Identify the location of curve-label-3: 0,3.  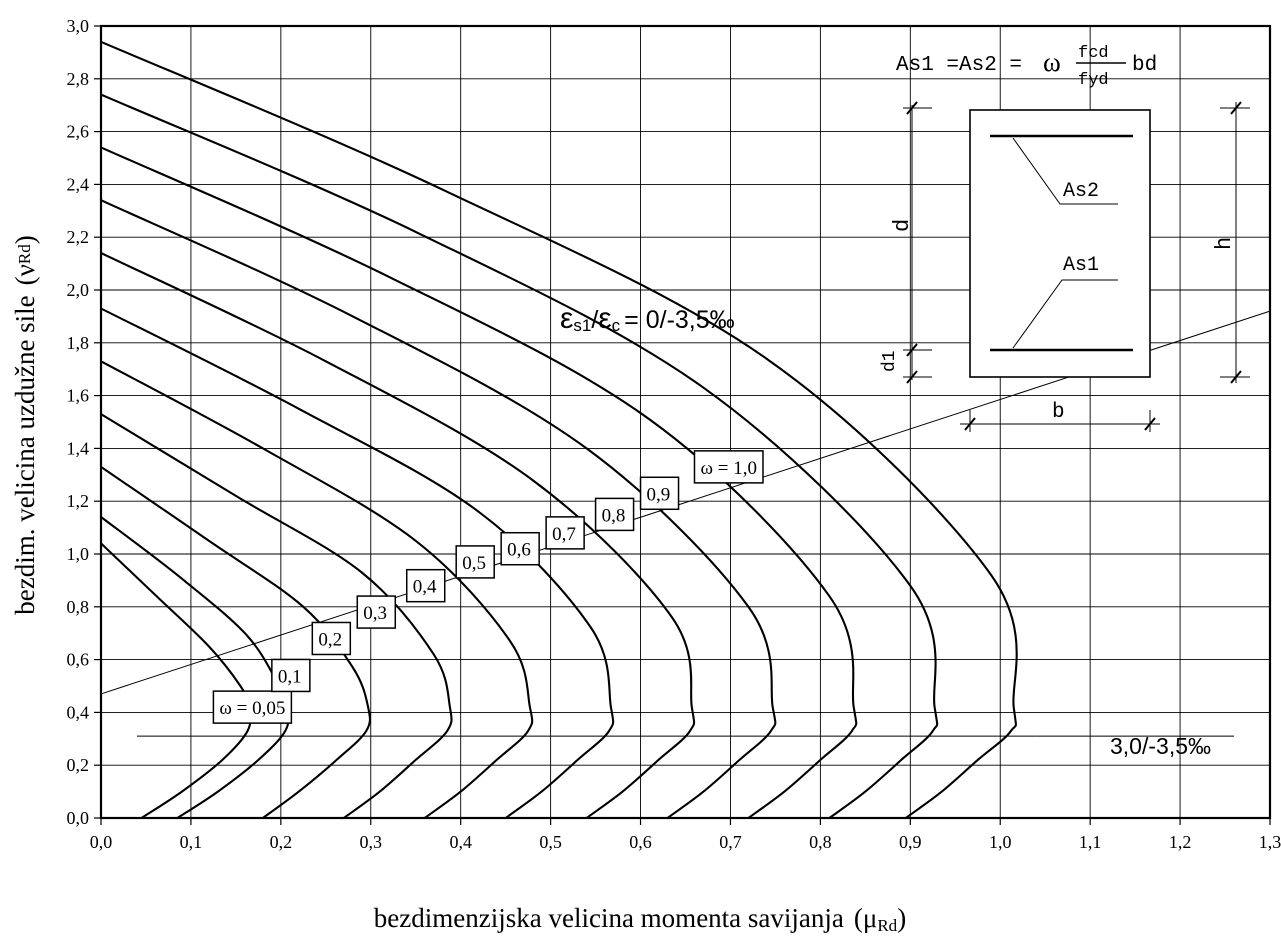
(376, 612).